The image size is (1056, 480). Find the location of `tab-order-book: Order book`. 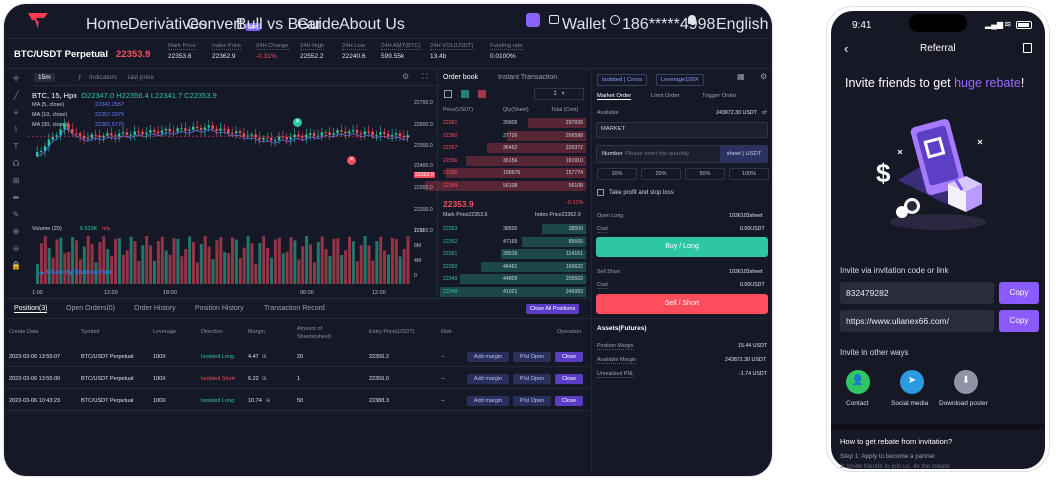

tab-order-book: Order book is located at coordinates (461, 77).